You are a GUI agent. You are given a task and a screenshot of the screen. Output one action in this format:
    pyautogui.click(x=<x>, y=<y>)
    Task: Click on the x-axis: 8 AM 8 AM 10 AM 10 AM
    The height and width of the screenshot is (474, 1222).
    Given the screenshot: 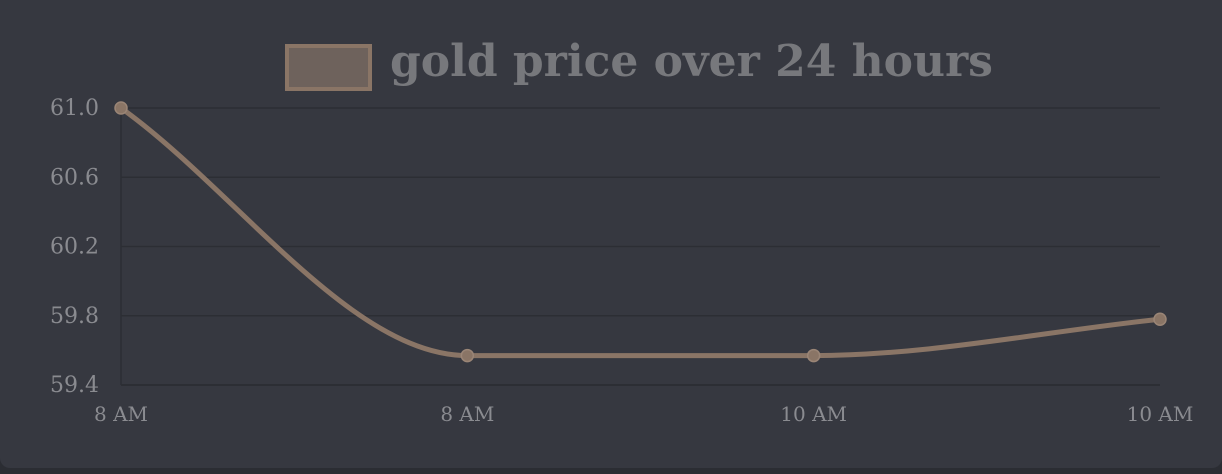 What is the action you would take?
    pyautogui.click(x=643, y=414)
    